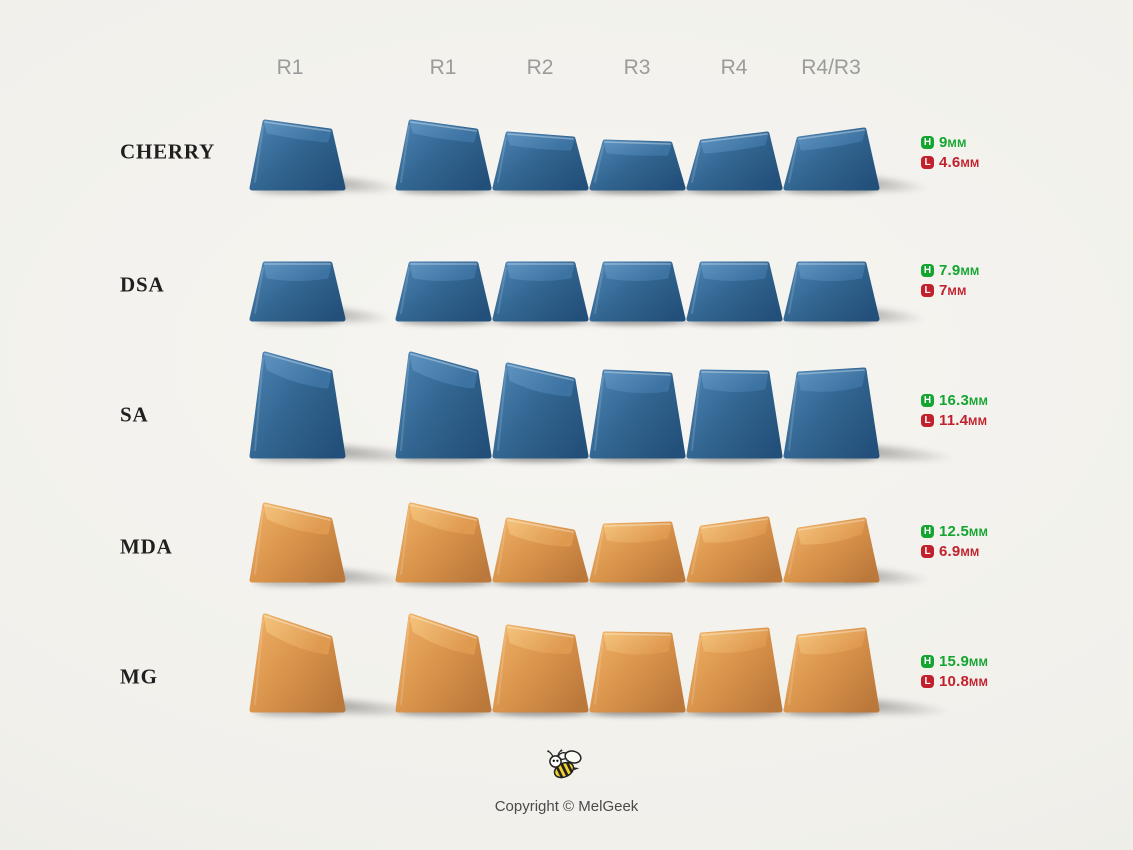  What do you see at coordinates (168, 151) in the screenshot?
I see `profile-label: CHERRY` at bounding box center [168, 151].